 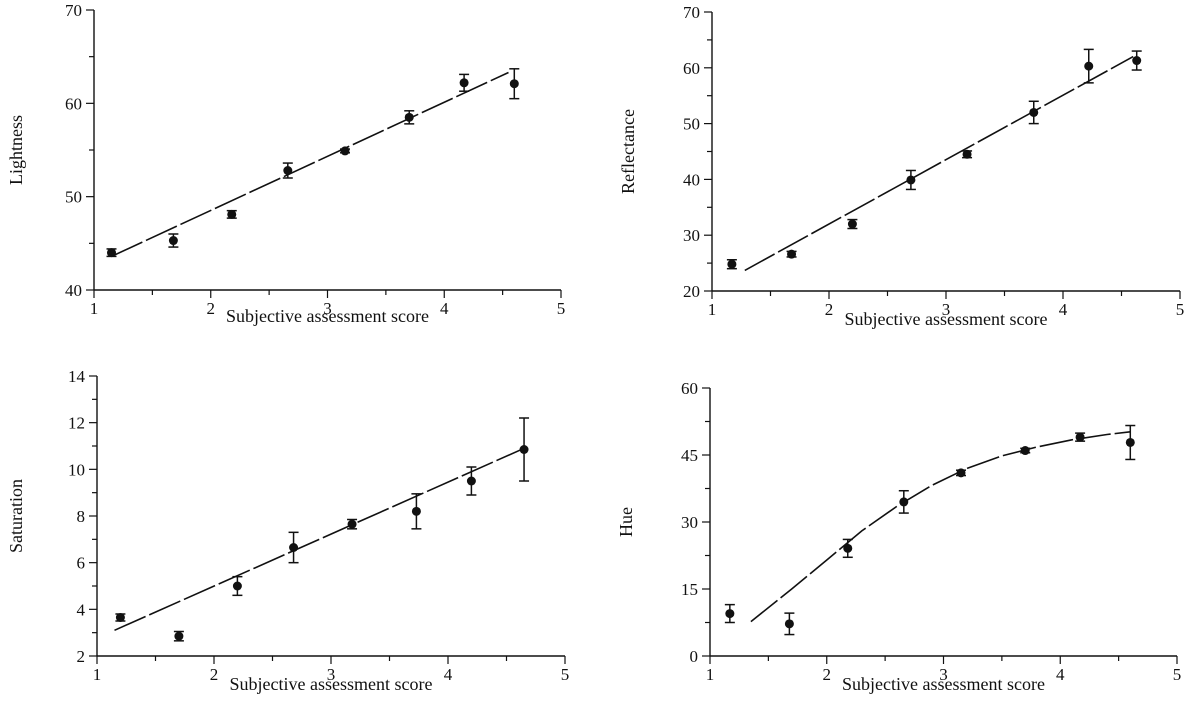 What do you see at coordinates (76, 469) in the screenshot?
I see `y-tick-label: 10` at bounding box center [76, 469].